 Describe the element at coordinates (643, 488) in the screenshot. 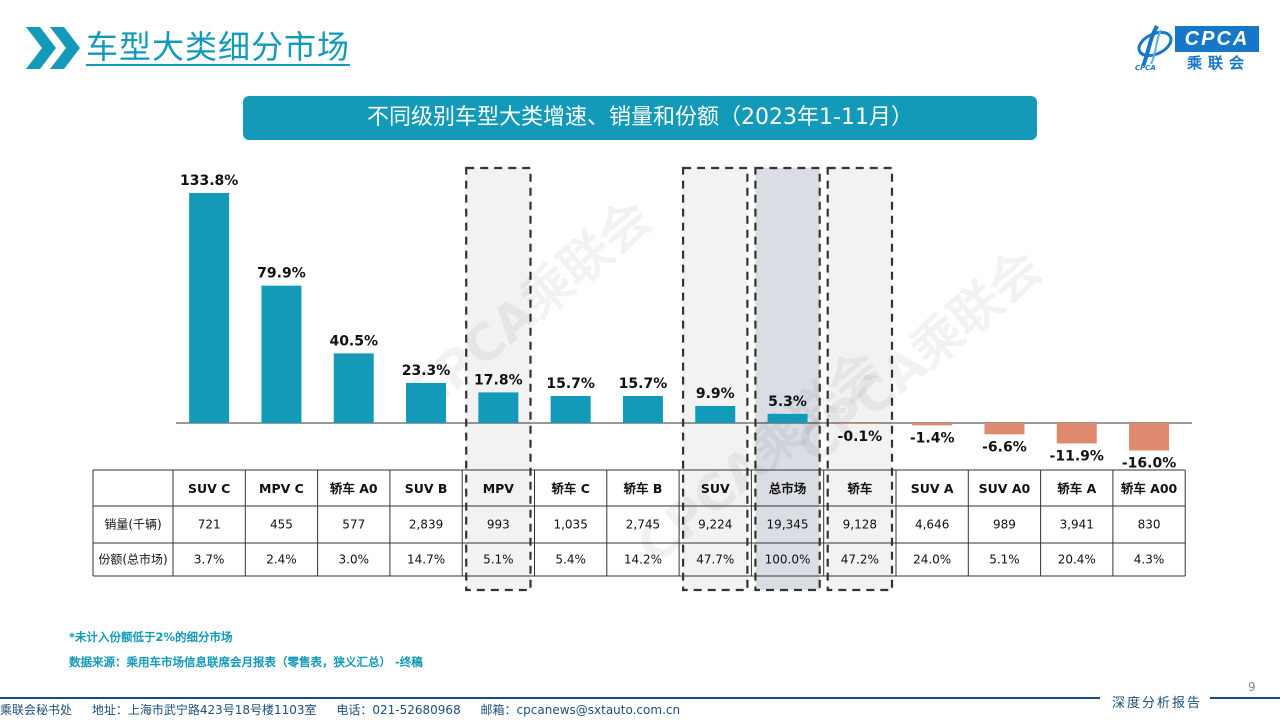

I see `category-label: 轿车 B` at that location.